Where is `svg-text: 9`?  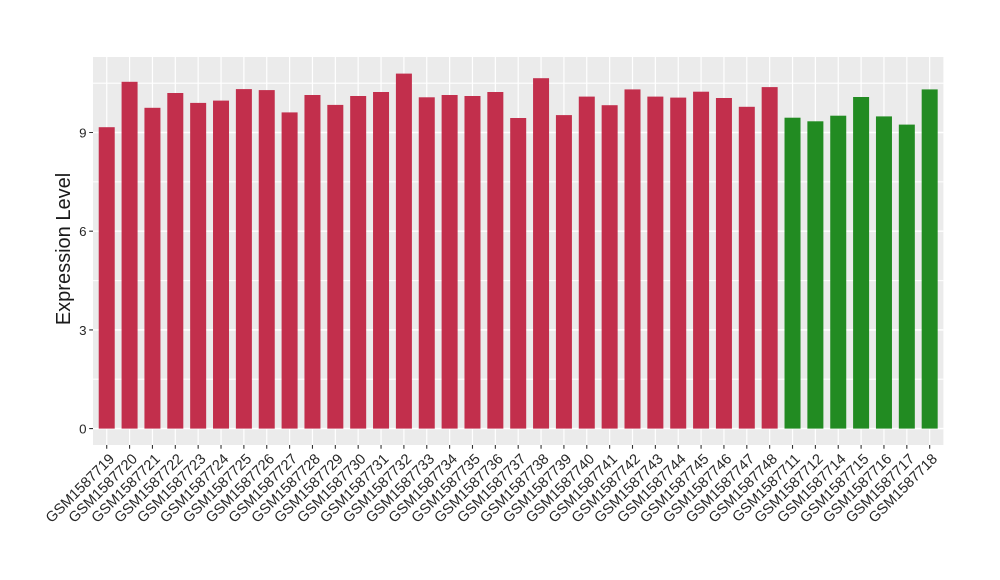 svg-text: 9 is located at coordinates (82, 133).